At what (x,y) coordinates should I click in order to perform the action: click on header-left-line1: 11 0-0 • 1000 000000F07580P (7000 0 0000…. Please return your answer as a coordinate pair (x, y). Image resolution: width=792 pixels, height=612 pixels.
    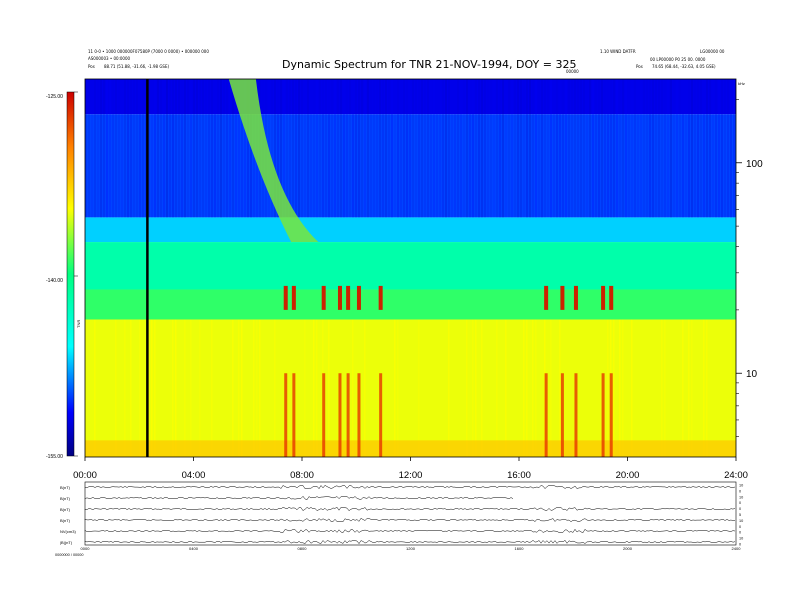
    Looking at the image, I should click on (148, 51).